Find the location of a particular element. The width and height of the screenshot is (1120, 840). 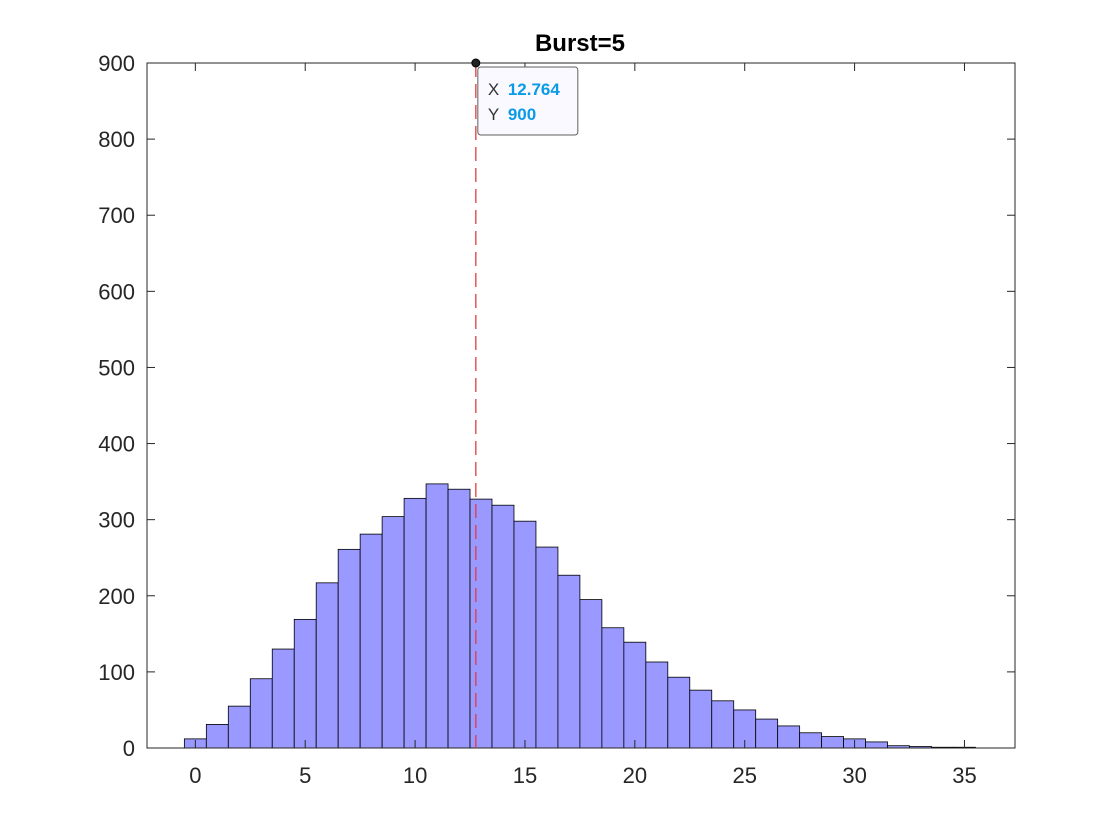

x-tick-label: 35 is located at coordinates (964, 775).